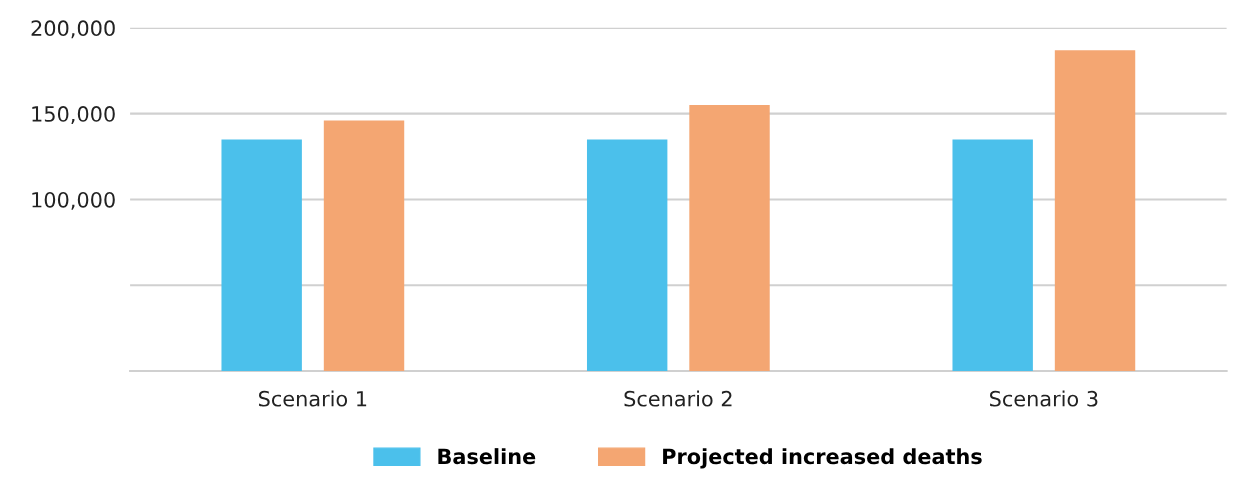  Describe the element at coordinates (822, 458) in the screenshot. I see `legend-label: Projected increased deaths` at that location.